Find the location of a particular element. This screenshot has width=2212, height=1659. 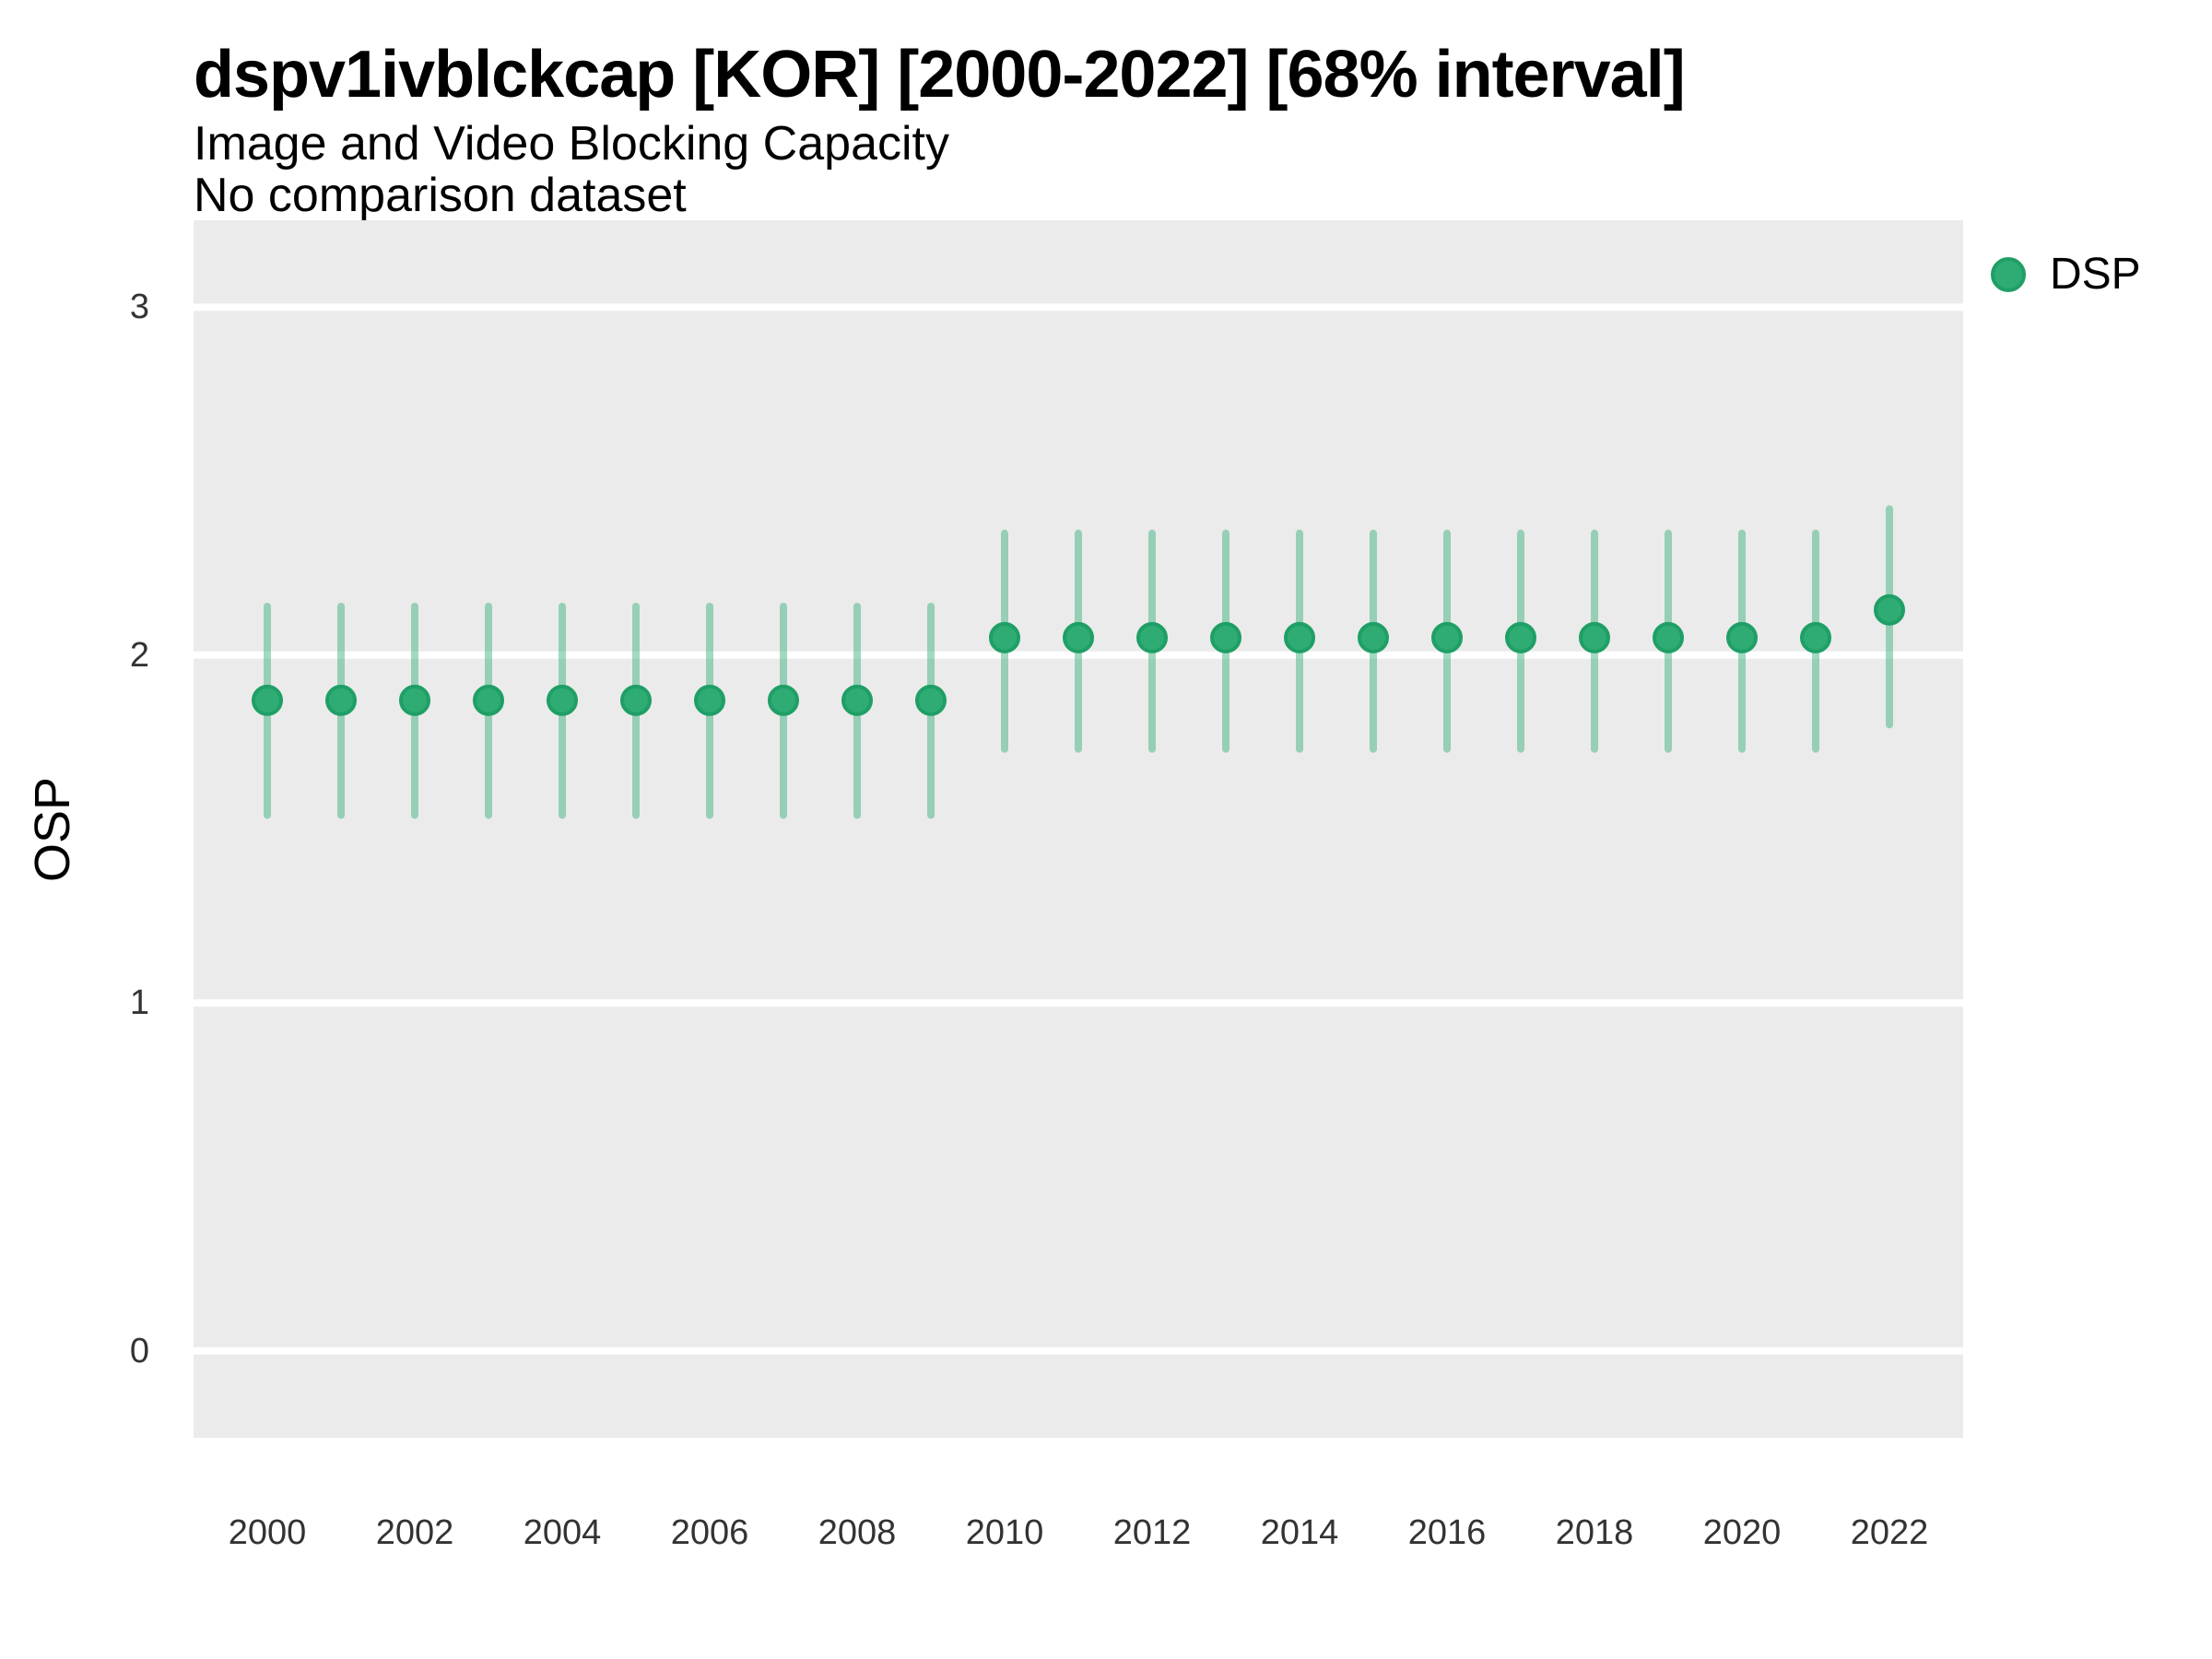

legend: DSP is located at coordinates (2066, 274).